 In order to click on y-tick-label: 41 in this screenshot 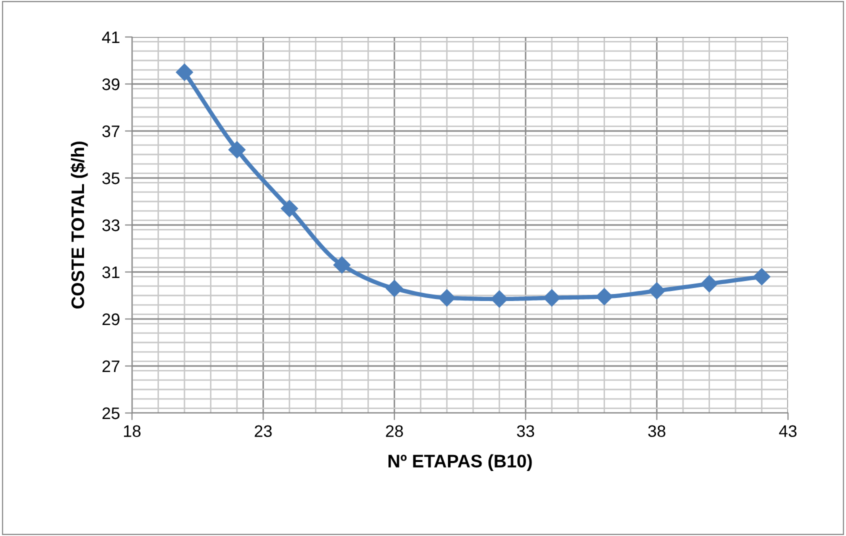, I will do `click(111, 38)`.